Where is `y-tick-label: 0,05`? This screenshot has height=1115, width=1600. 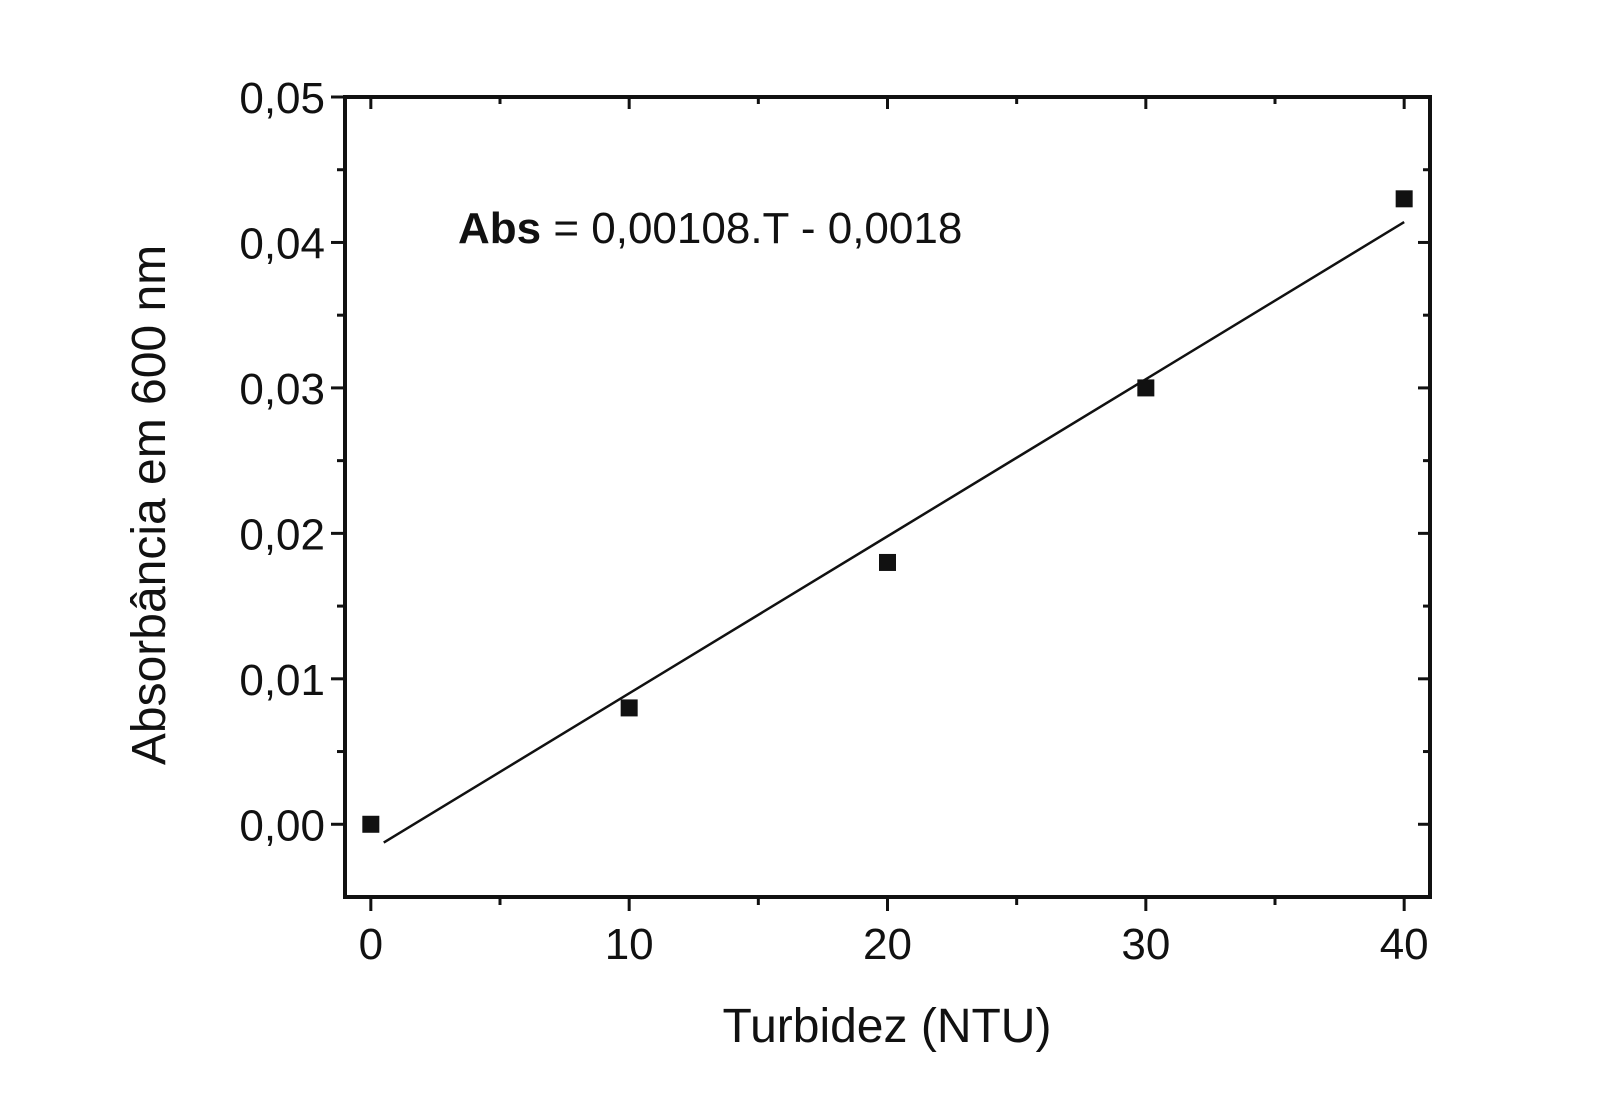
y-tick-label: 0,05 is located at coordinates (282, 98).